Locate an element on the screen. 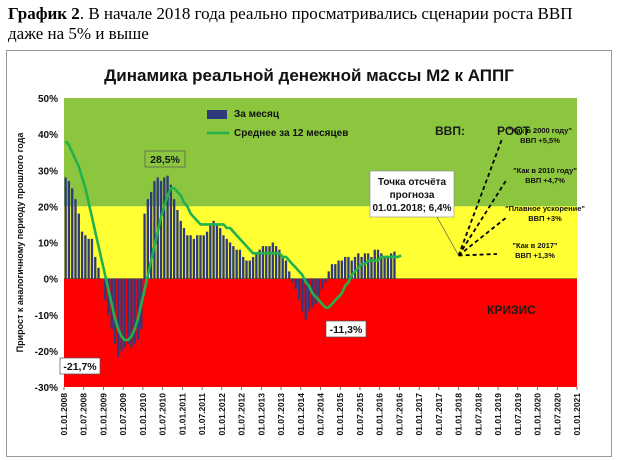  legend-swatch-bar is located at coordinates (217, 114).